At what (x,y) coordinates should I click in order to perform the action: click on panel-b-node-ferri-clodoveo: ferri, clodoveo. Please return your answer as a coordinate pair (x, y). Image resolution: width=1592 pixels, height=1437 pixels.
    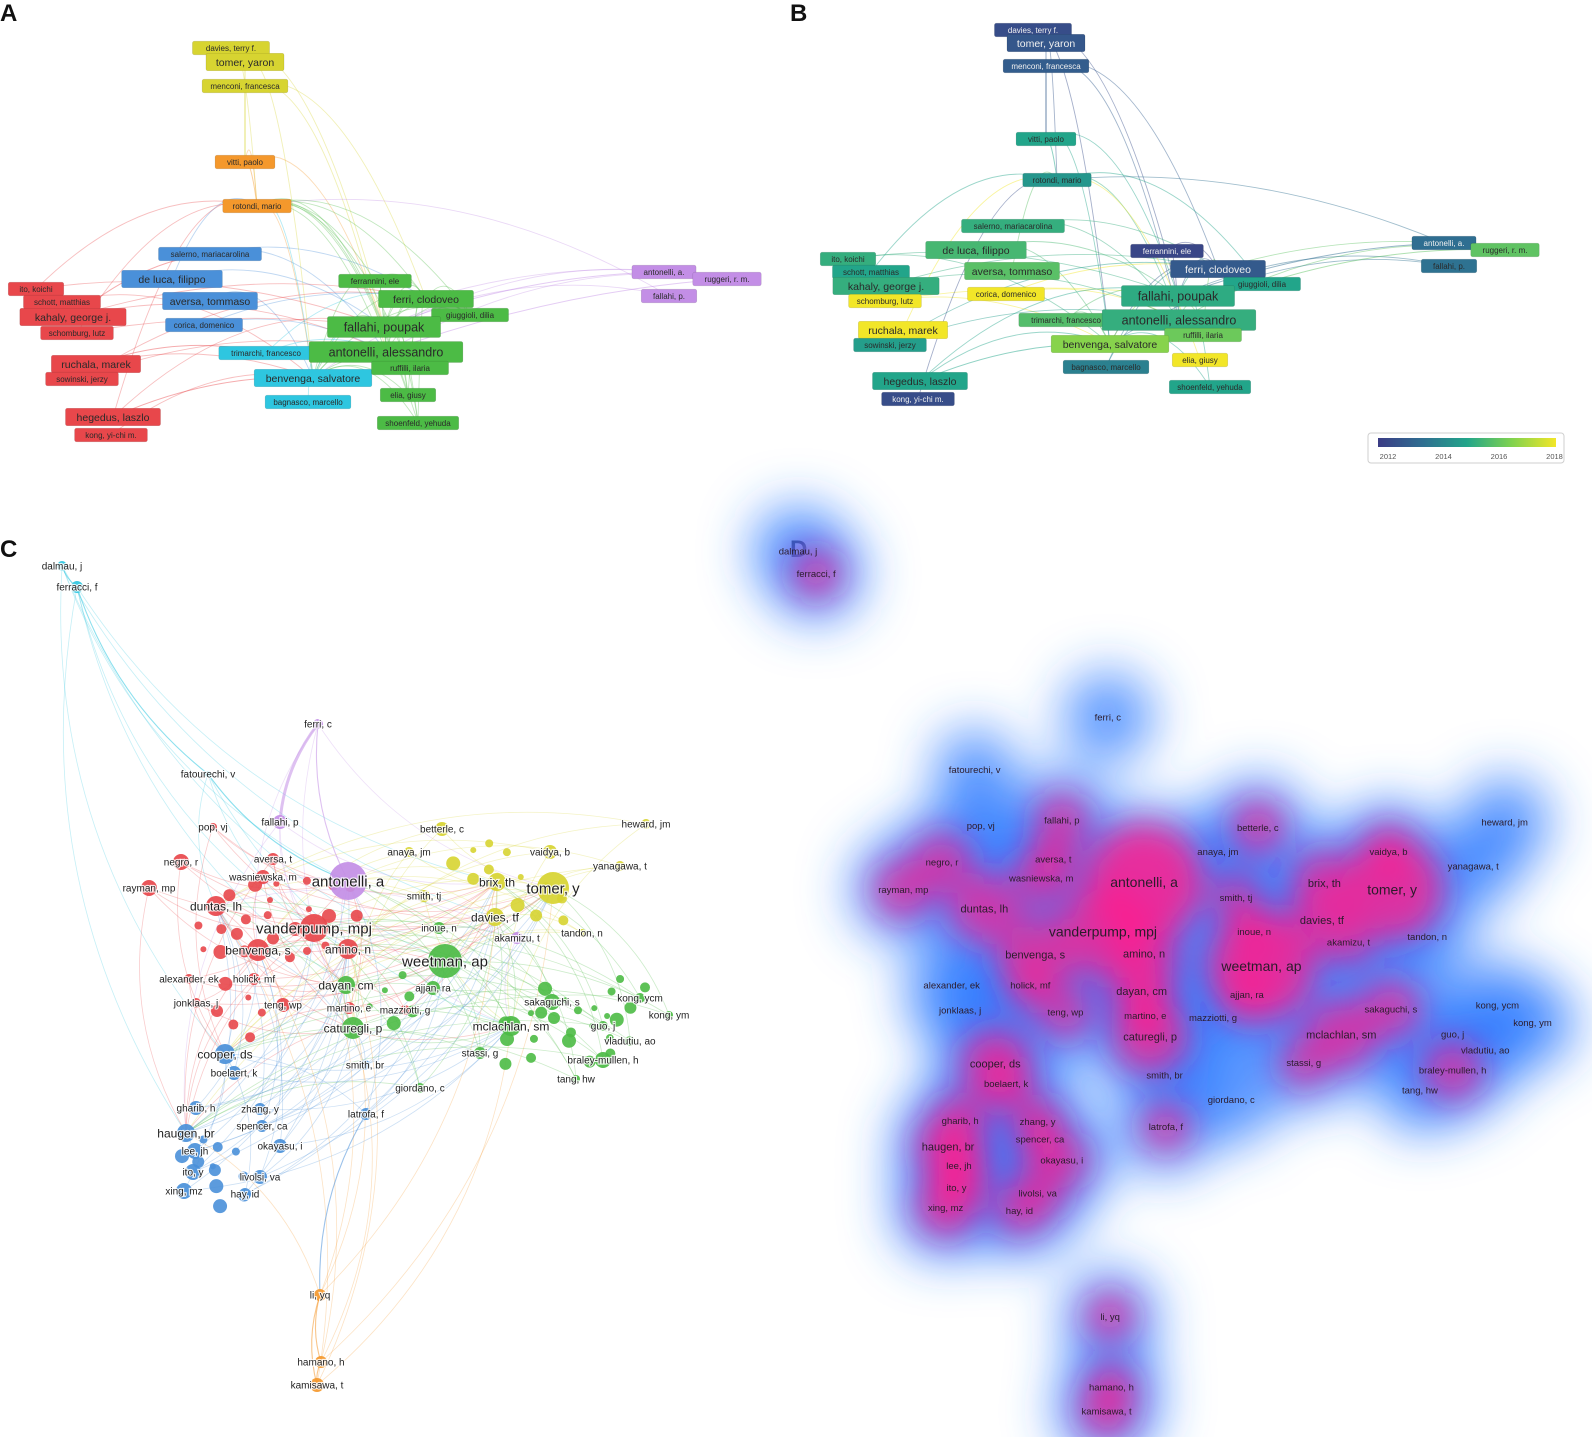
    Looking at the image, I should click on (1218, 269).